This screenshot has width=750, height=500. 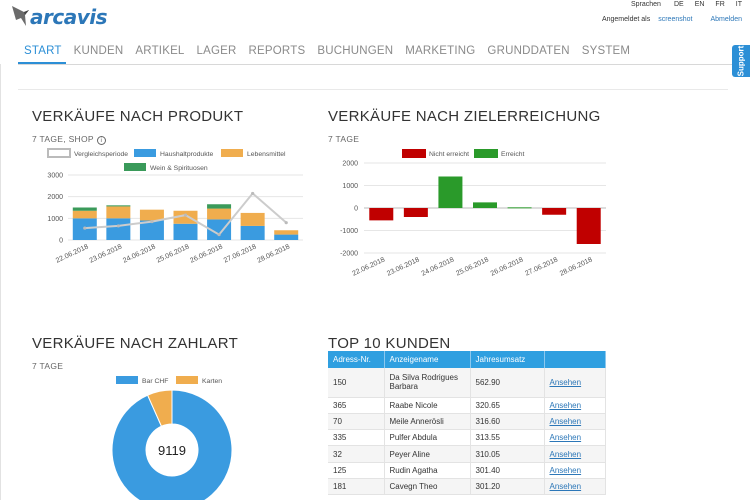 I want to click on nav-active-indicator, so click(x=42, y=63).